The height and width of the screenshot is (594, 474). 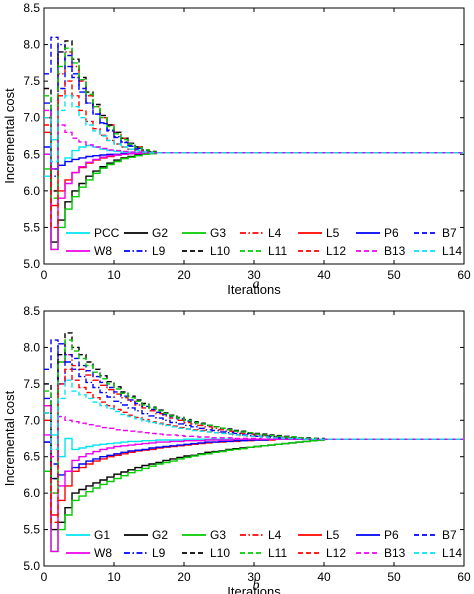 What do you see at coordinates (102, 535) in the screenshot?
I see `legend-label-g1: G1` at bounding box center [102, 535].